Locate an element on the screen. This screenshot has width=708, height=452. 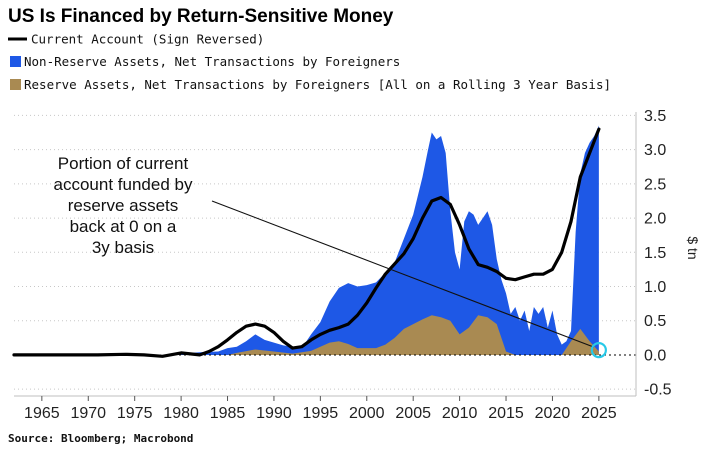
x-tick-label: 2025 is located at coordinates (599, 413).